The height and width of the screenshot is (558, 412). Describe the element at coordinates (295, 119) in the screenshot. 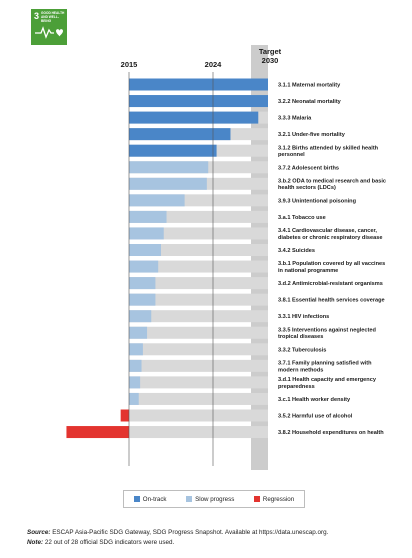

I see `indicator-label: 3.3.3 Malaria` at that location.